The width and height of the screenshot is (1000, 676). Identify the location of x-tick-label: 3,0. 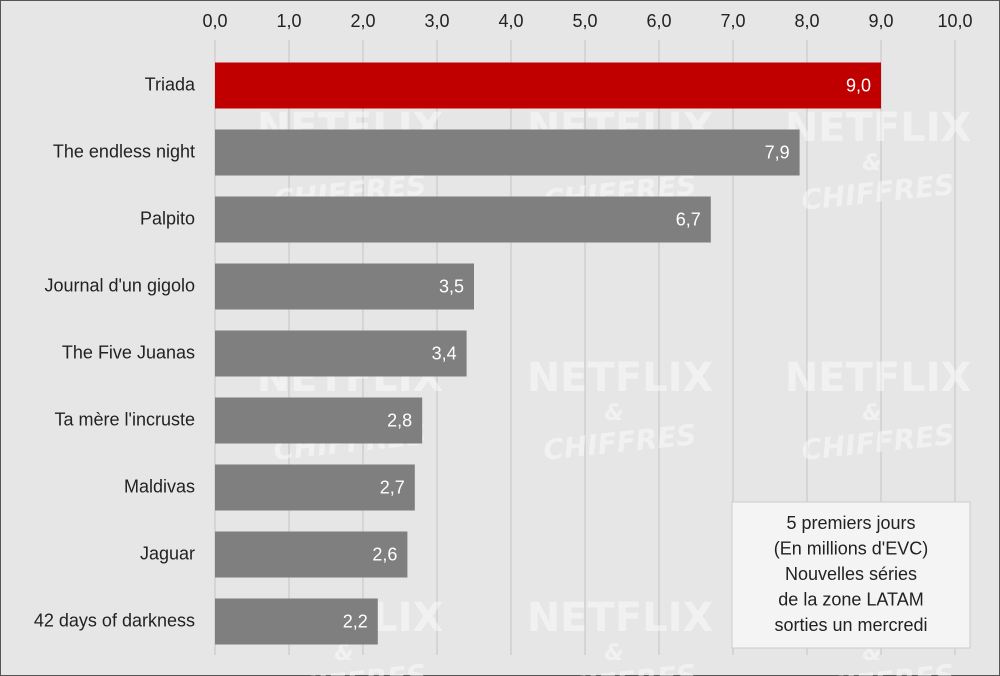
(436, 21).